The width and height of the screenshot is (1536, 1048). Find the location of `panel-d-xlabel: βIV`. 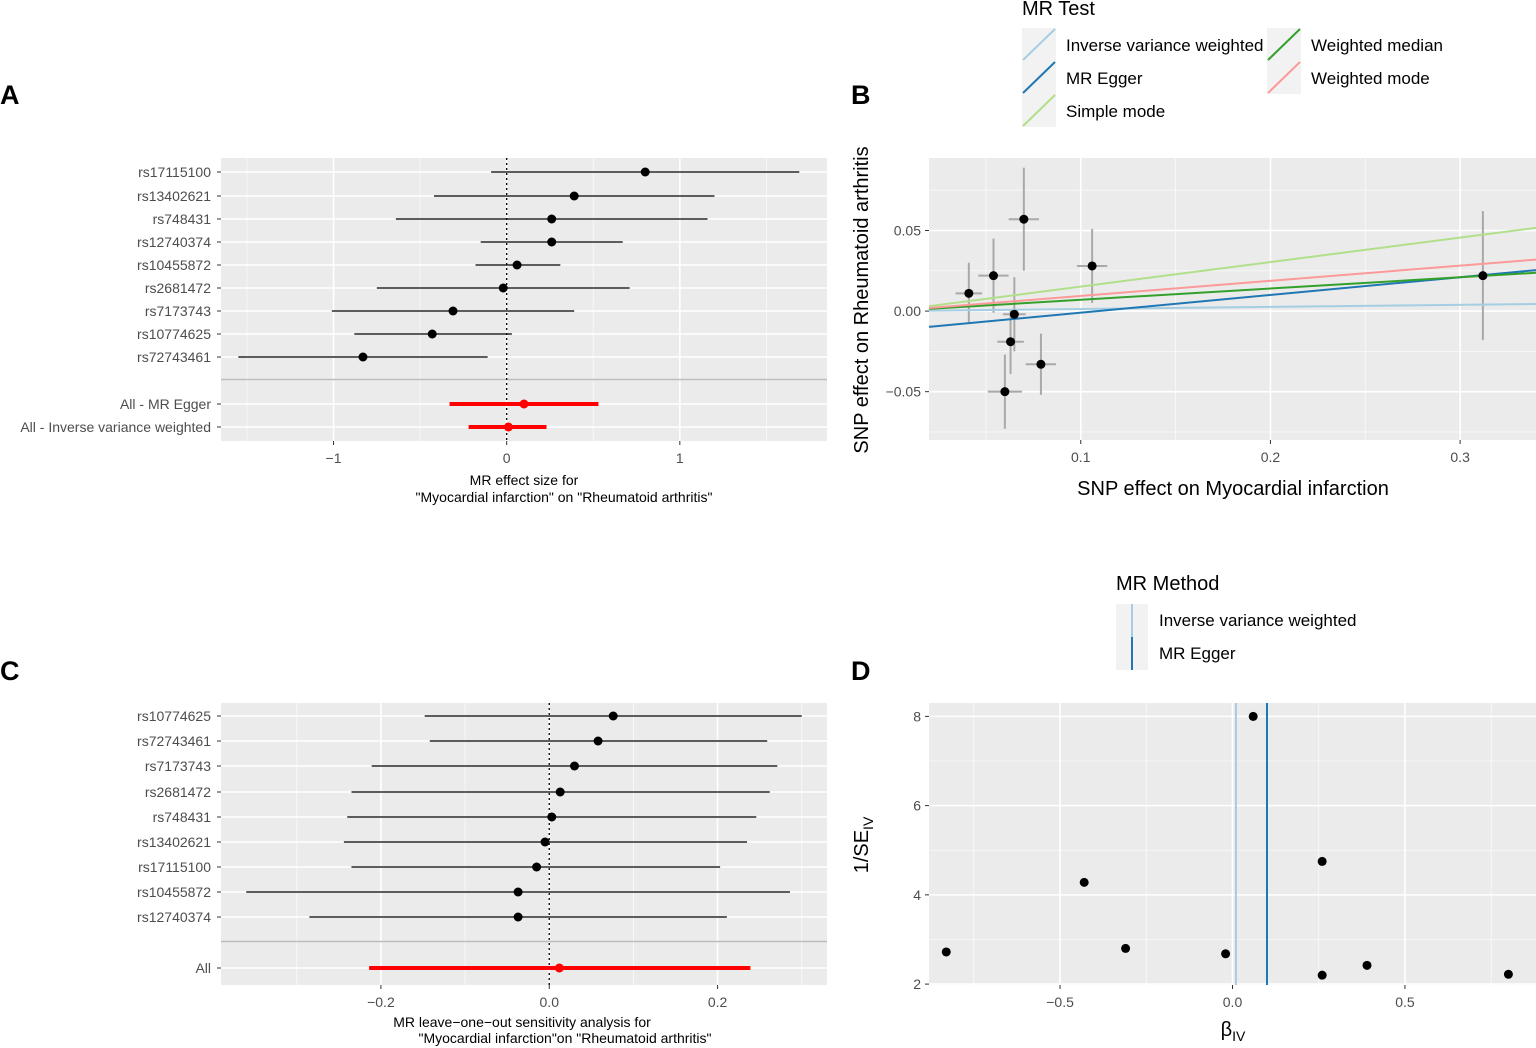

panel-d-xlabel: βIV is located at coordinates (1233, 1031).